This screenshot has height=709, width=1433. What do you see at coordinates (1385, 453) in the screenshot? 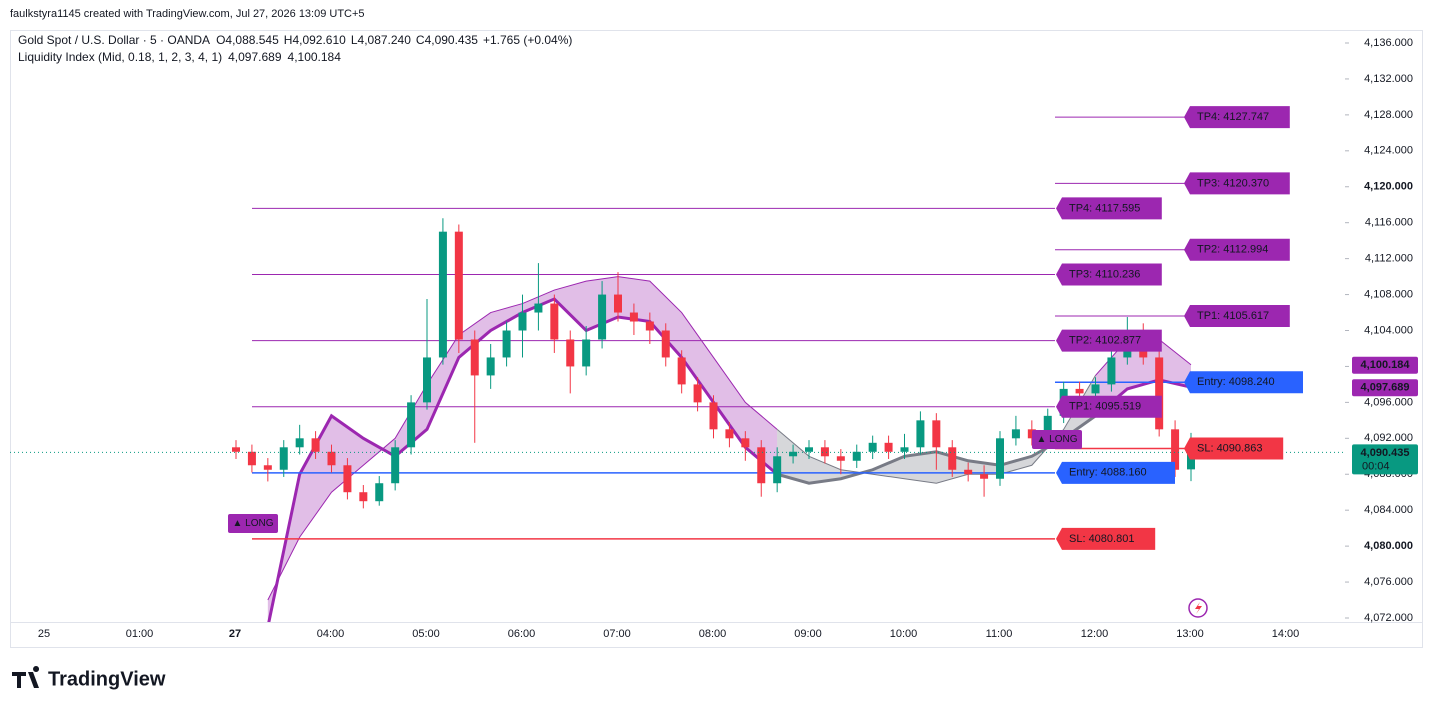
I see `price-tag-label: 4,090.435` at bounding box center [1385, 453].